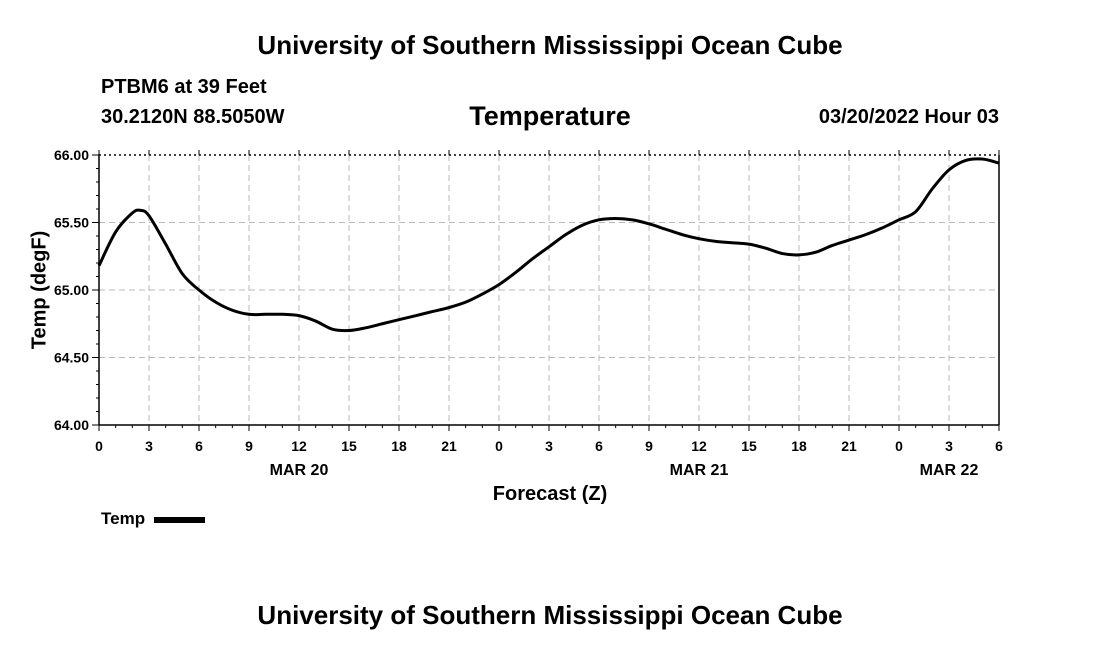 Image resolution: width=1100 pixels, height=650 pixels. Describe the element at coordinates (39, 290) in the screenshot. I see `y-axis-label: Temp (degF)` at that location.